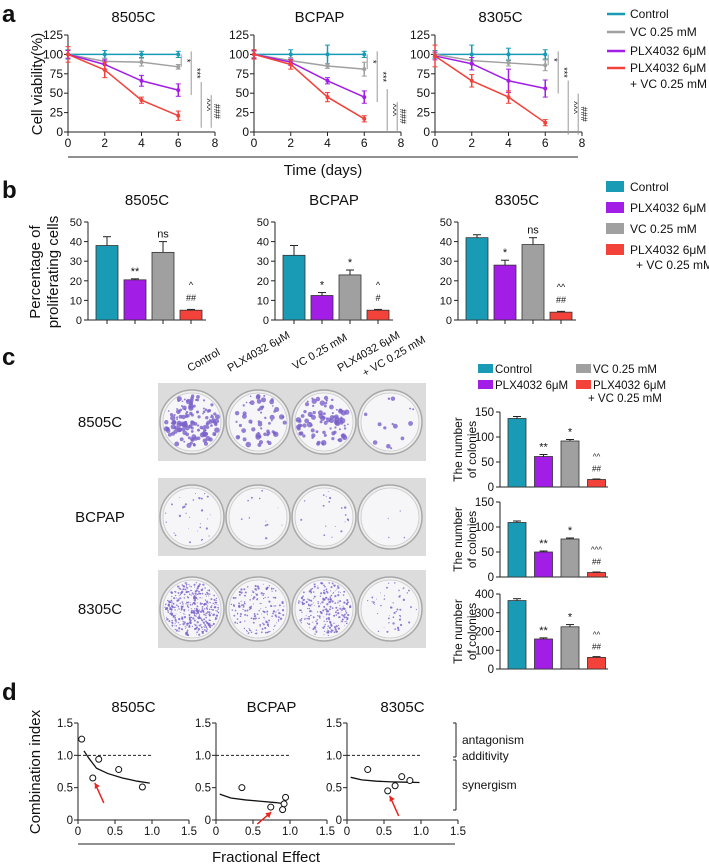 The height and width of the screenshot is (867, 709). Describe the element at coordinates (378, 285) in the screenshot. I see `significance-mark: ^` at that location.